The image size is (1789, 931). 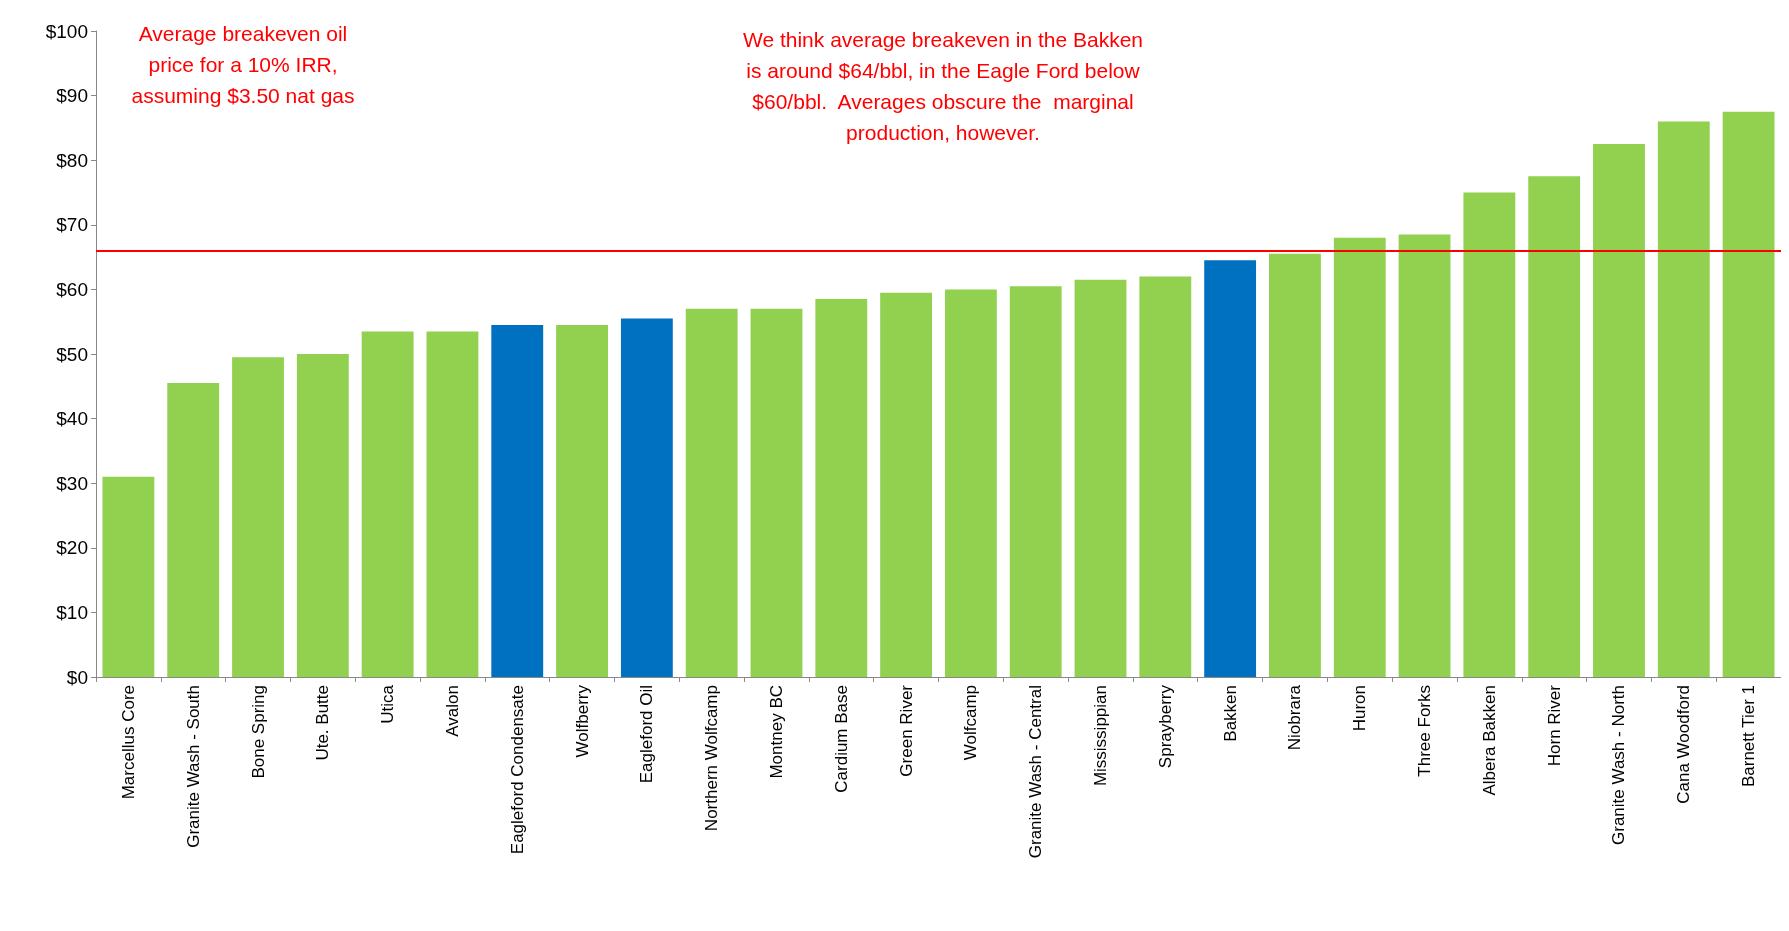 I want to click on x-tick-label: Three Forks, so click(x=1425, y=731).